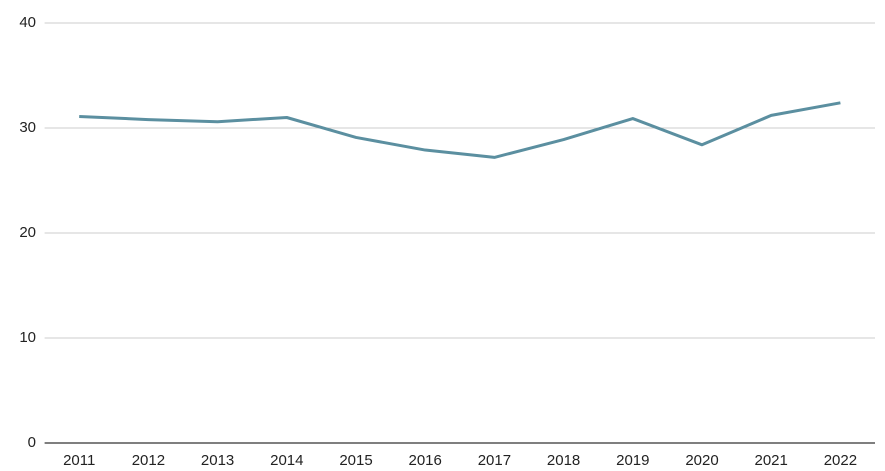 This screenshot has width=885, height=471. I want to click on y-tick-label: 40, so click(27, 22).